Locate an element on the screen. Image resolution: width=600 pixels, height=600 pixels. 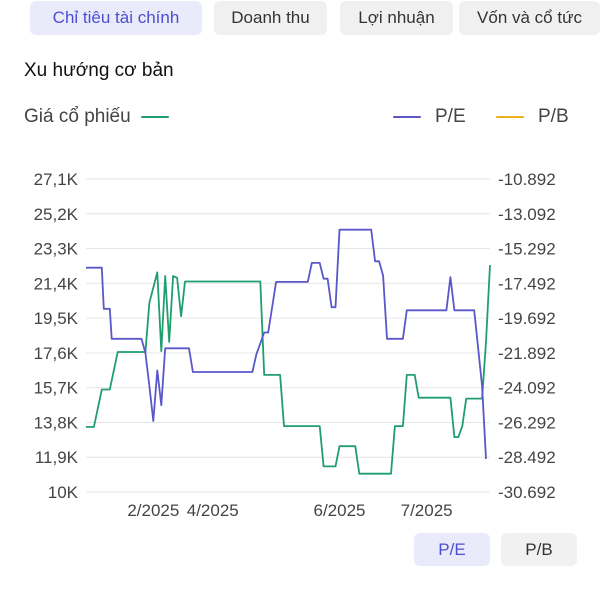
toggle-pb-button: P/B is located at coordinates (539, 549).